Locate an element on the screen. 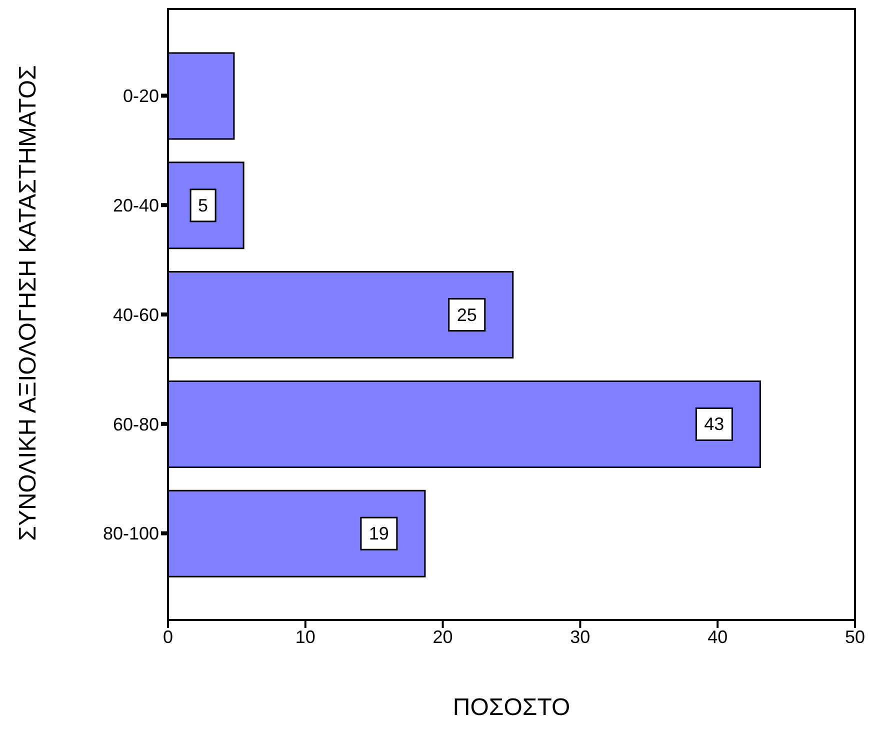  y-tick-label: 0-20 is located at coordinates (140, 96).